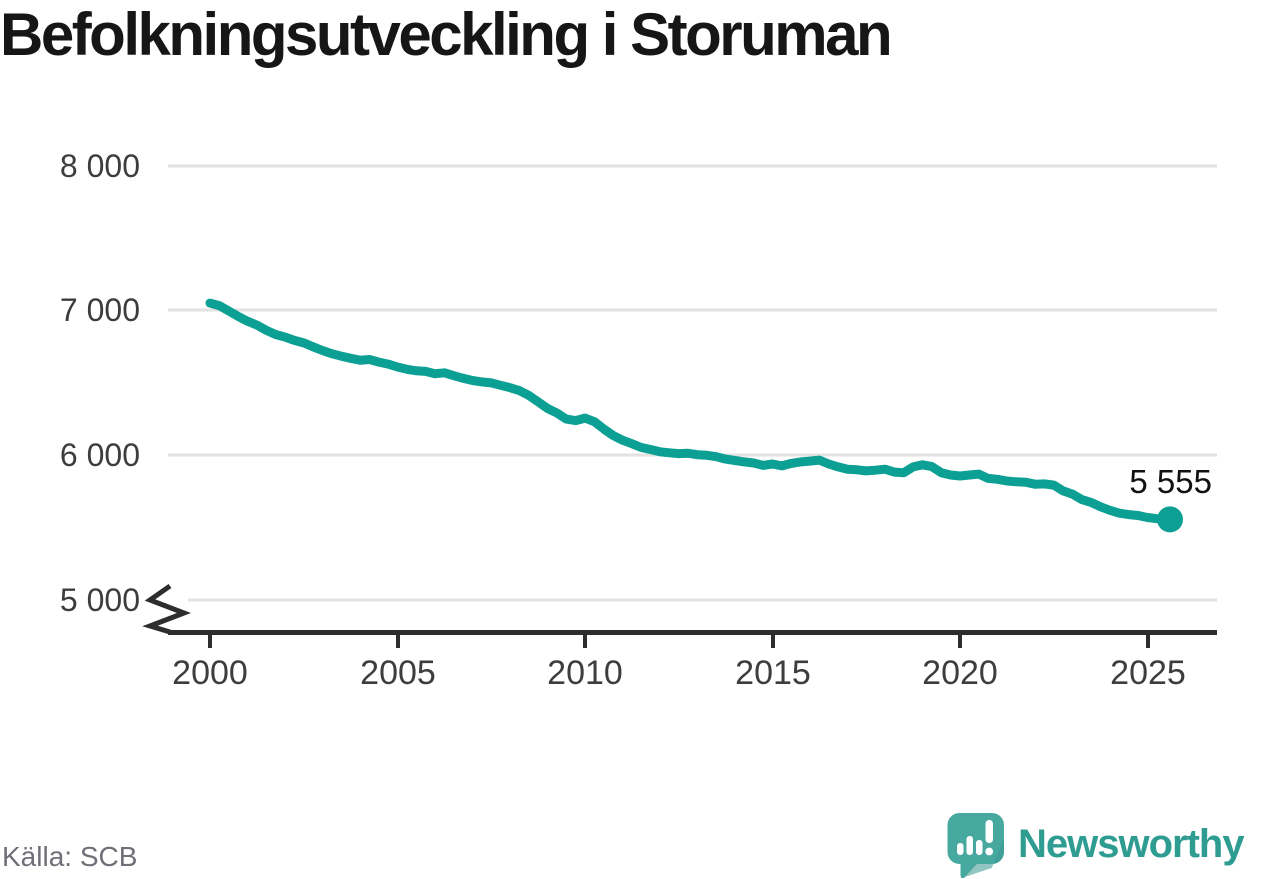  Describe the element at coordinates (99, 310) in the screenshot. I see `y-tick-label-7000: 7 000` at that location.